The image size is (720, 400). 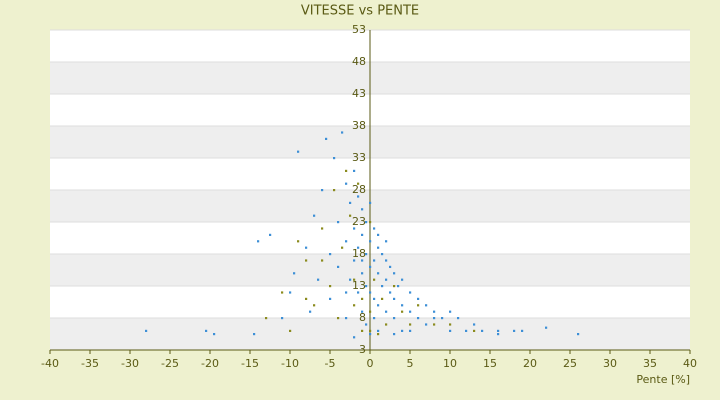 What do you see at coordinates (130, 363) in the screenshot?
I see `x-tick-label: -30` at bounding box center [130, 363].